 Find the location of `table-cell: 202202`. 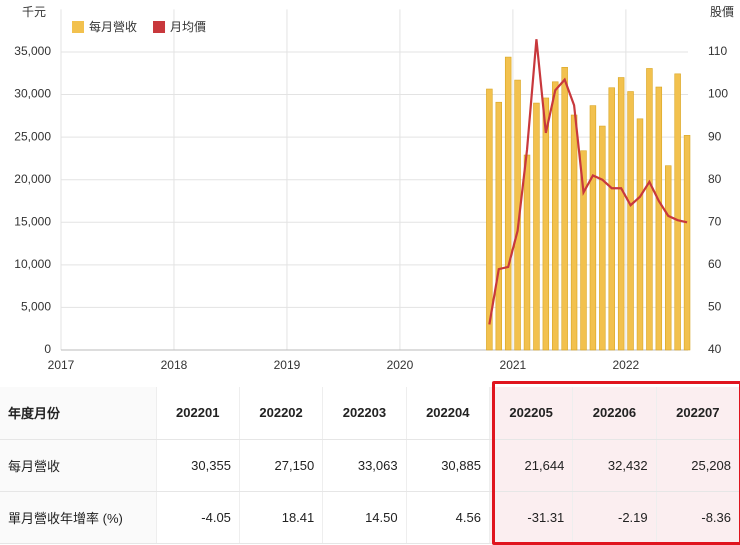

table-cell: 202202 is located at coordinates (281, 413).